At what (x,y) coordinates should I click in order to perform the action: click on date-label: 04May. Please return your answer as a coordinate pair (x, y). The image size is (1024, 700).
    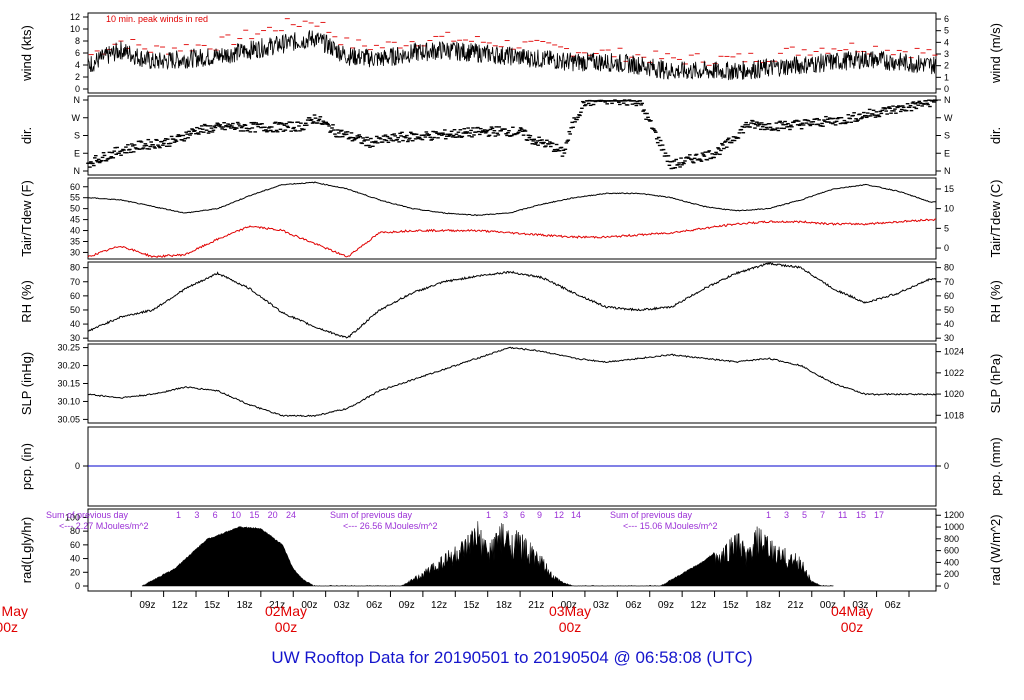
    Looking at the image, I should click on (852, 611).